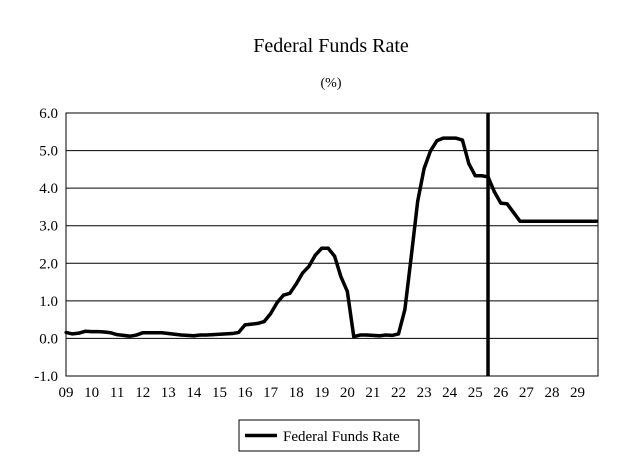  I want to click on x-tick-label: 10, so click(91, 393).